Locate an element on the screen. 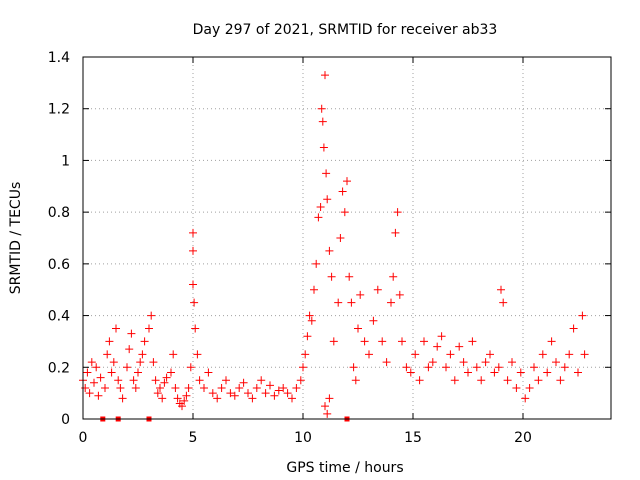  x-tick-label: 5 is located at coordinates (193, 438).